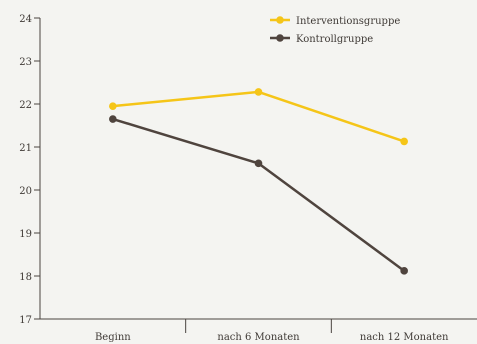 This screenshot has height=344, width=477. Describe the element at coordinates (25, 234) in the screenshot. I see `y-tick-label: 19` at that location.